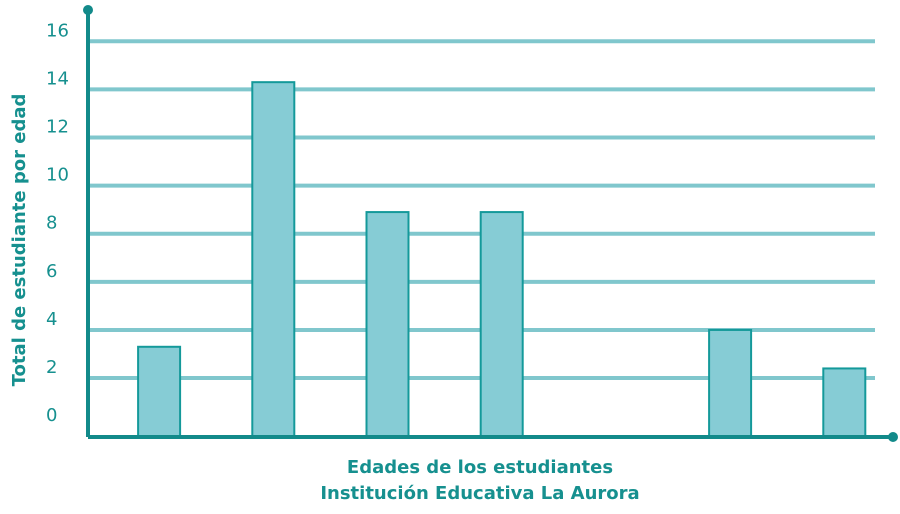 This screenshot has width=900, height=514. I want to click on x-axis-label: Edades de los estudiantes, so click(480, 467).